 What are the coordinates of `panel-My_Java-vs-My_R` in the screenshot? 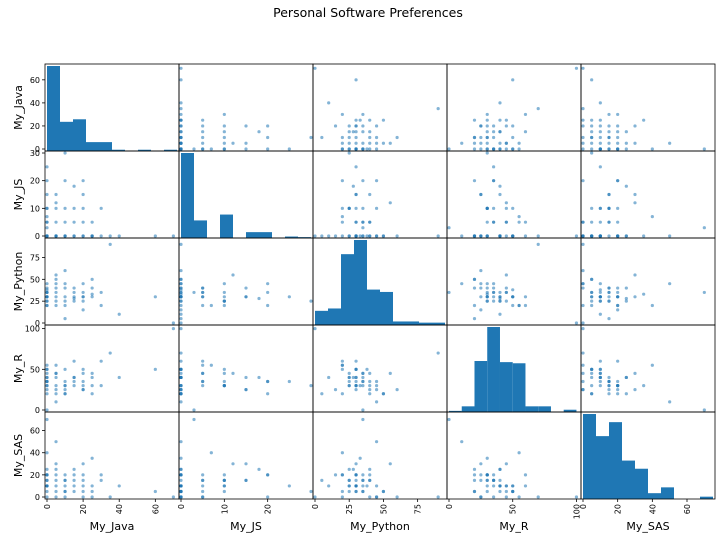 It's located at (514, 107).